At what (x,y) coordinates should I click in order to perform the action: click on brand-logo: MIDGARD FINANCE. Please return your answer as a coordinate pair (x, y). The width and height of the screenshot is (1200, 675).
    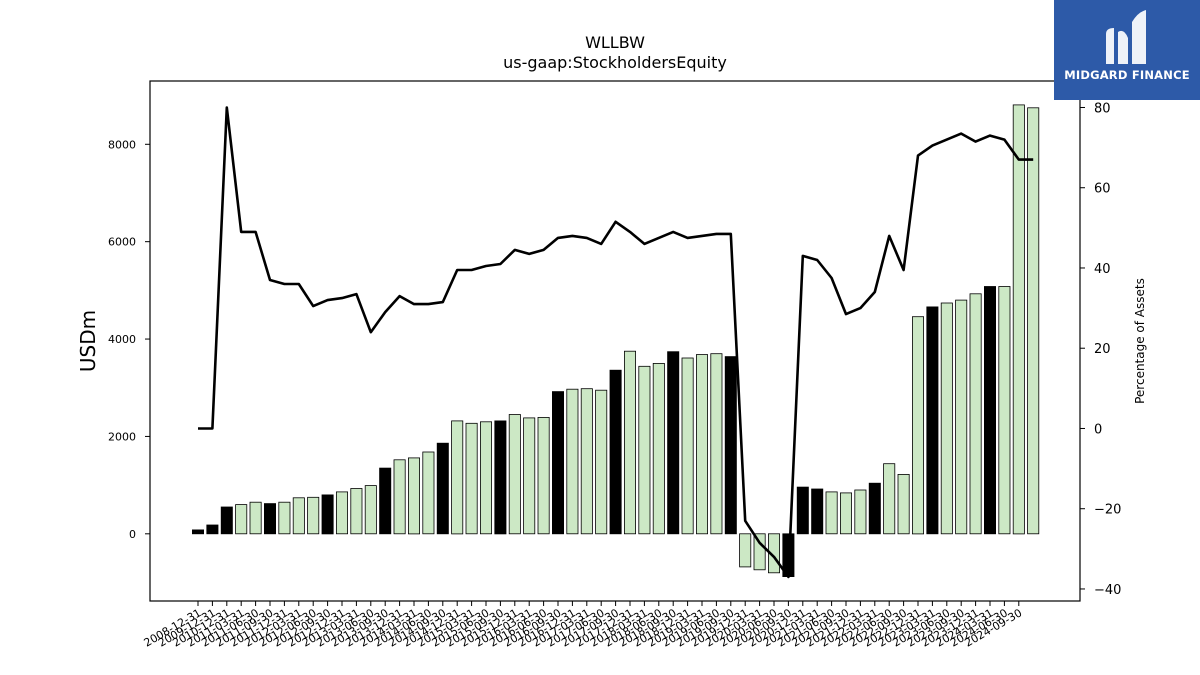
    Looking at the image, I should click on (1127, 50).